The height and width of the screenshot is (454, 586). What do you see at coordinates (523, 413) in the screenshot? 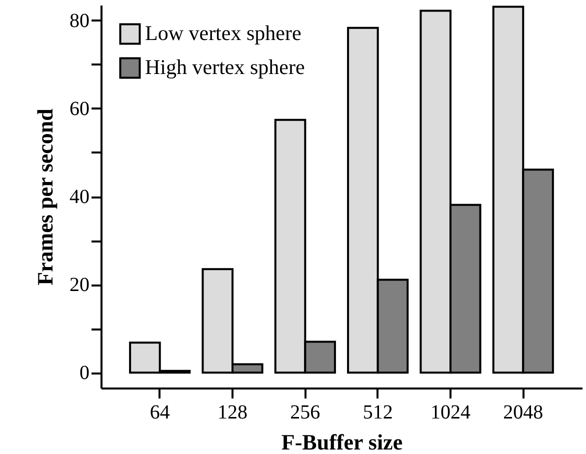
I see `x-tick-label: 2048` at bounding box center [523, 413].